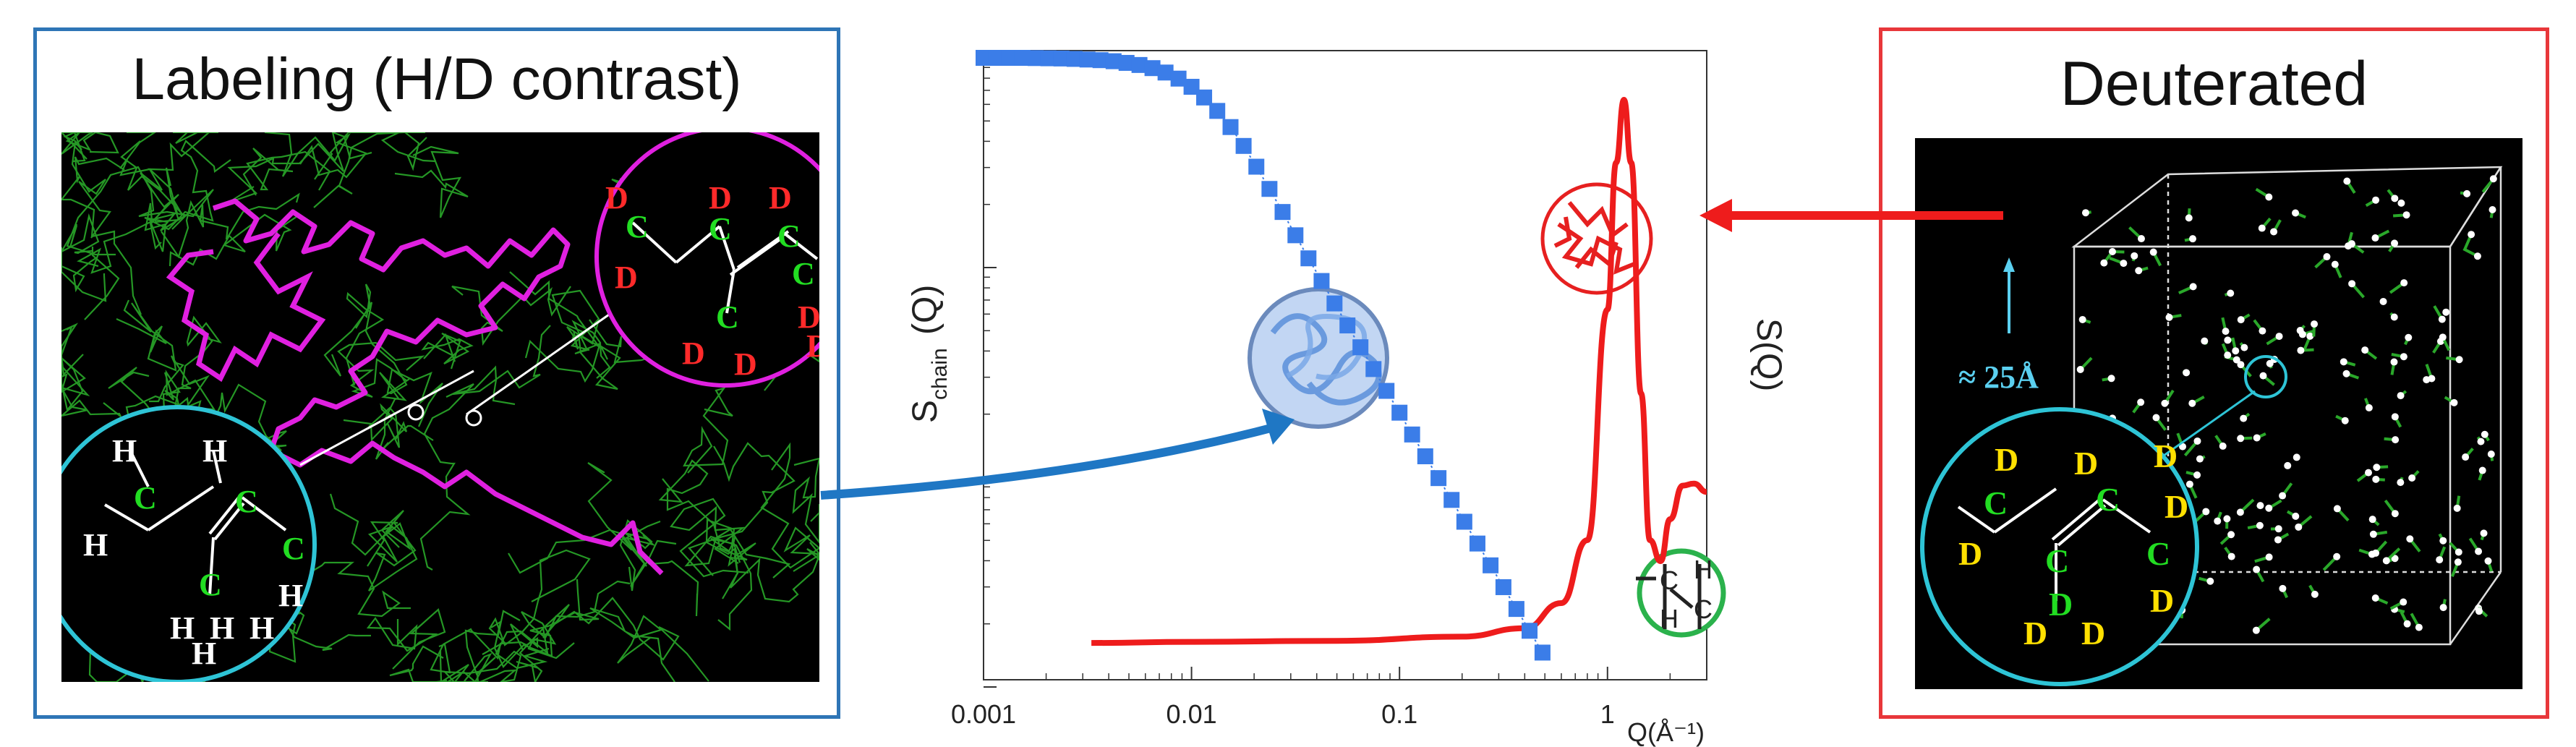 The image size is (2576, 747). I want to click on protonated-monomer-circle: H H C C H C C H H H H H, so click(189, 543).